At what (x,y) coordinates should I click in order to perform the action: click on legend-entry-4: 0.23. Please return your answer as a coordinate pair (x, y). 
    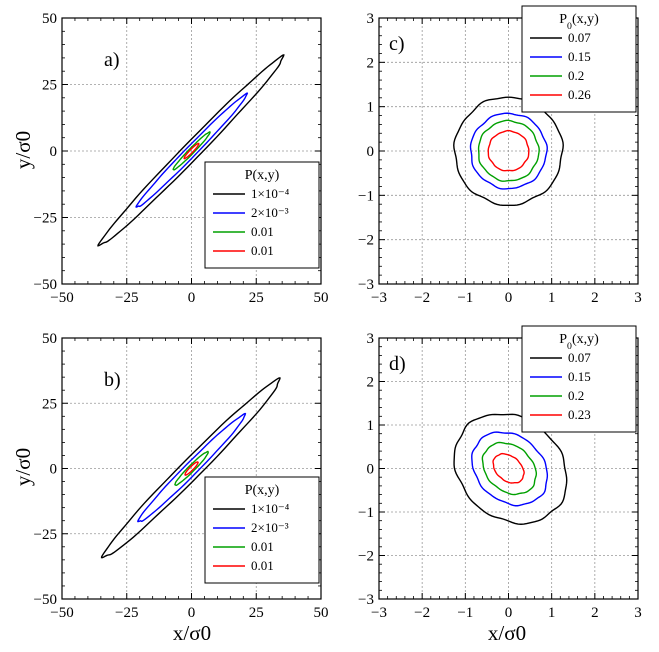
    Looking at the image, I should click on (579, 414).